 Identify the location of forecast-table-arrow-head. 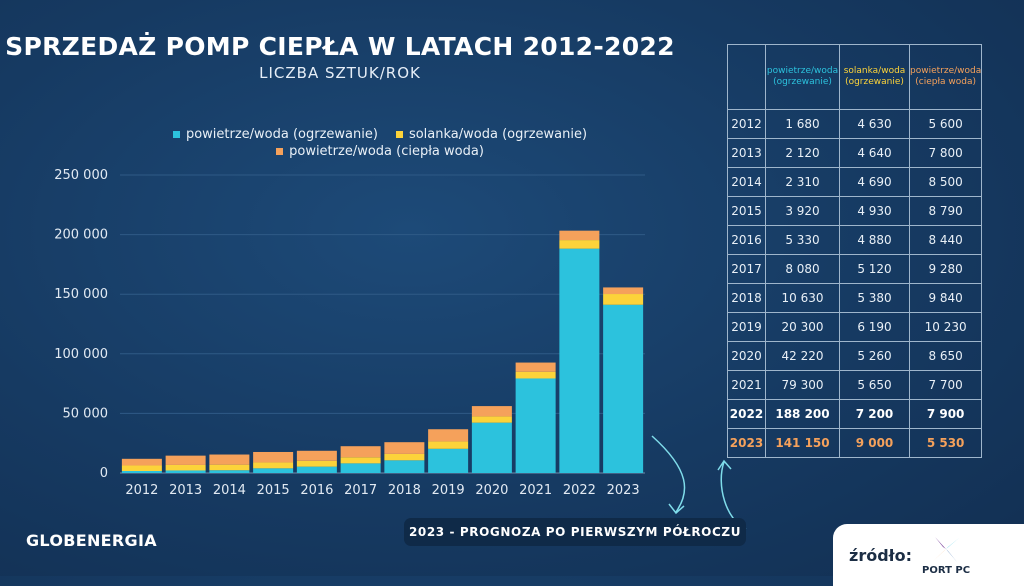
(724, 465).